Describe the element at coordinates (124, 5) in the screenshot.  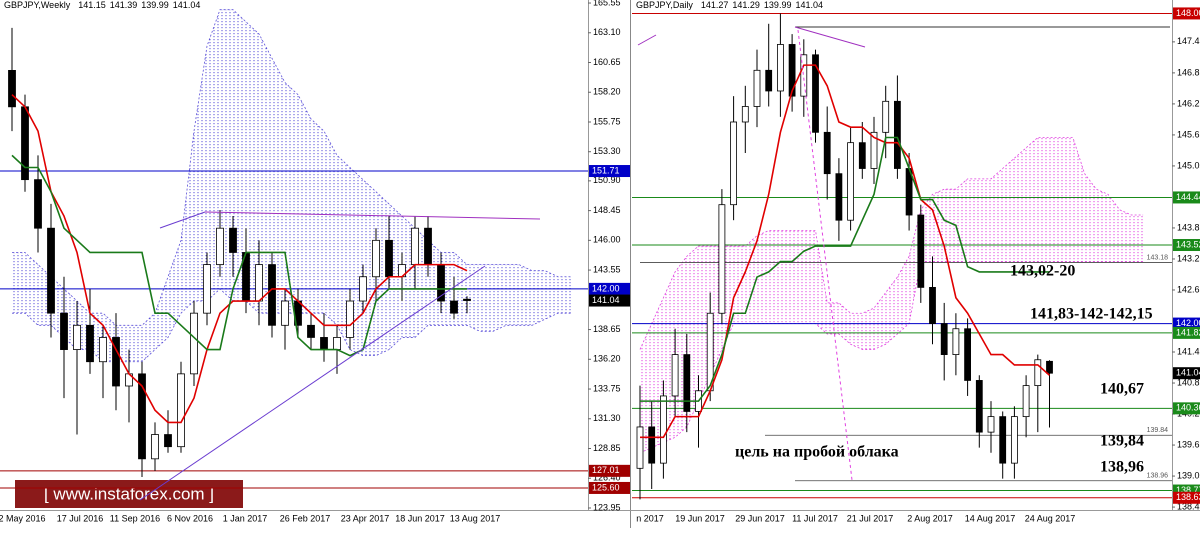
I see `ohlc-value: 141.39` at that location.